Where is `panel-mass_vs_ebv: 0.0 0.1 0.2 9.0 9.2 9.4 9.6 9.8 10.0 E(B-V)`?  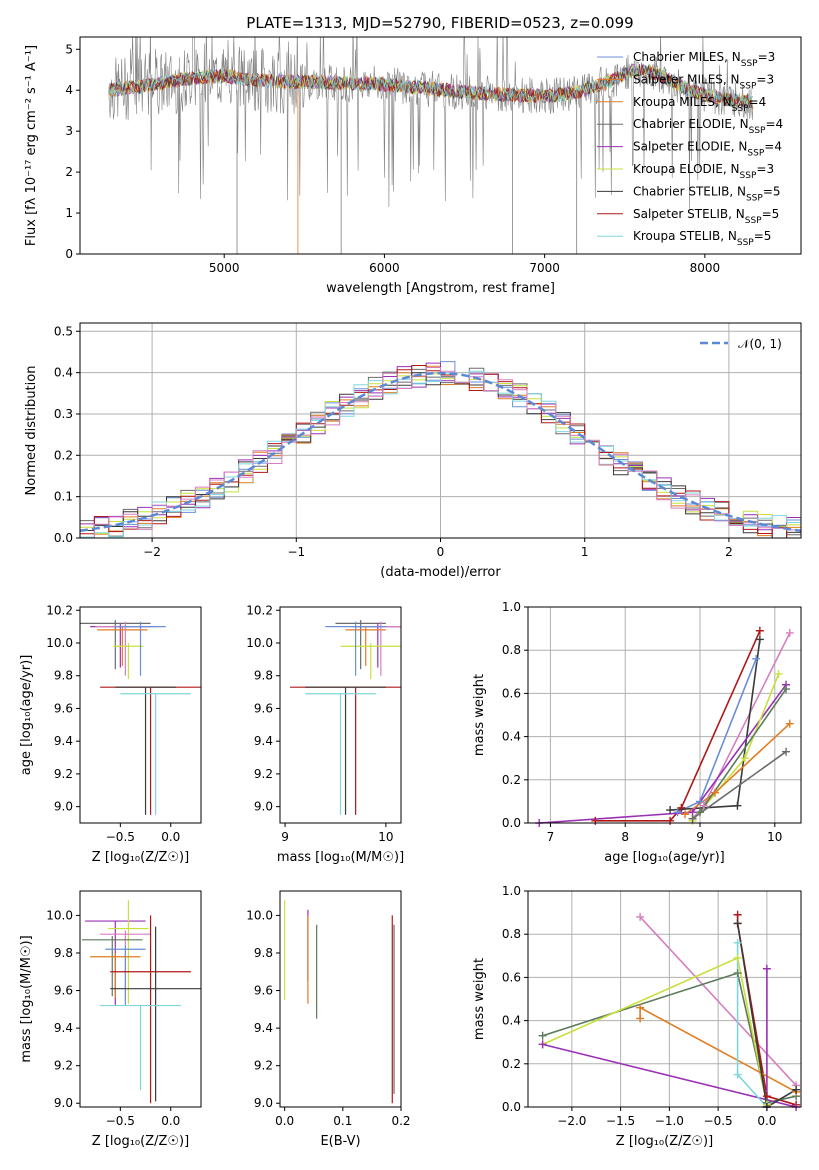
panel-mass_vs_ebv: 0.0 0.1 0.2 9.0 9.2 9.4 9.6 9.8 10.0 E(B-V) is located at coordinates (328, 1019).